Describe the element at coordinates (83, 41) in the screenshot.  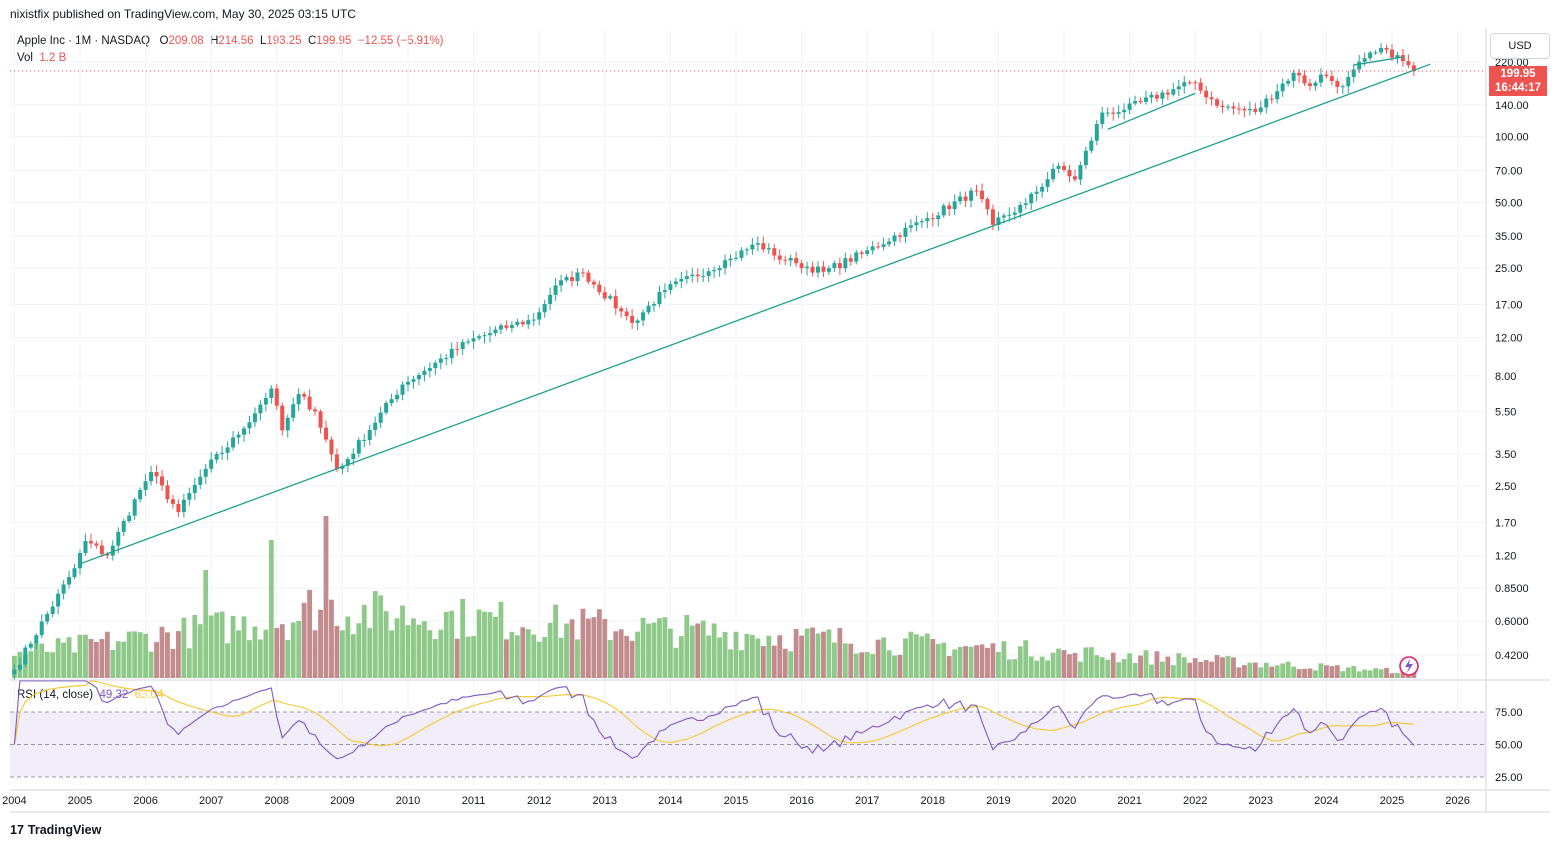
I see `symbol-name: Apple Inc · 1M · NASDAQ` at that location.